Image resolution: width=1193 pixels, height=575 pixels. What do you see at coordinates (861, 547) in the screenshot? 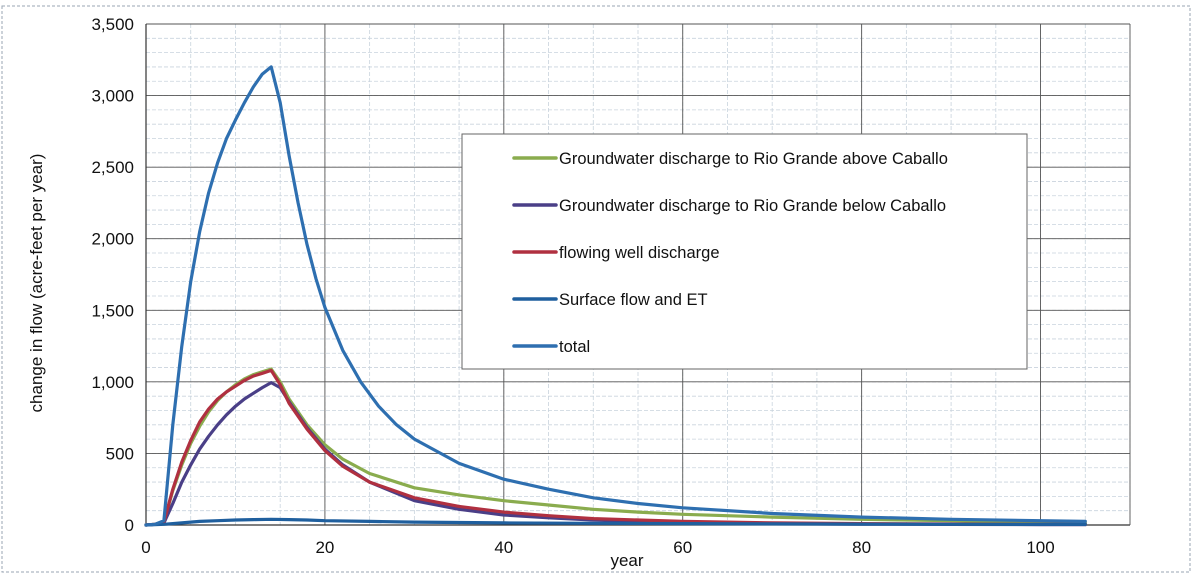
I see `x-tick-label: 80` at bounding box center [861, 547].